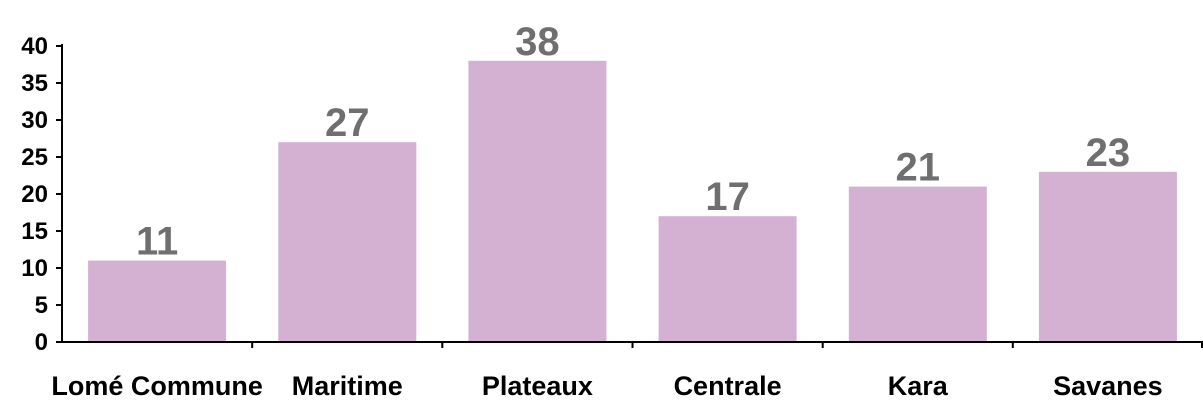  Describe the element at coordinates (347, 123) in the screenshot. I see `data-label-1: 27` at that location.